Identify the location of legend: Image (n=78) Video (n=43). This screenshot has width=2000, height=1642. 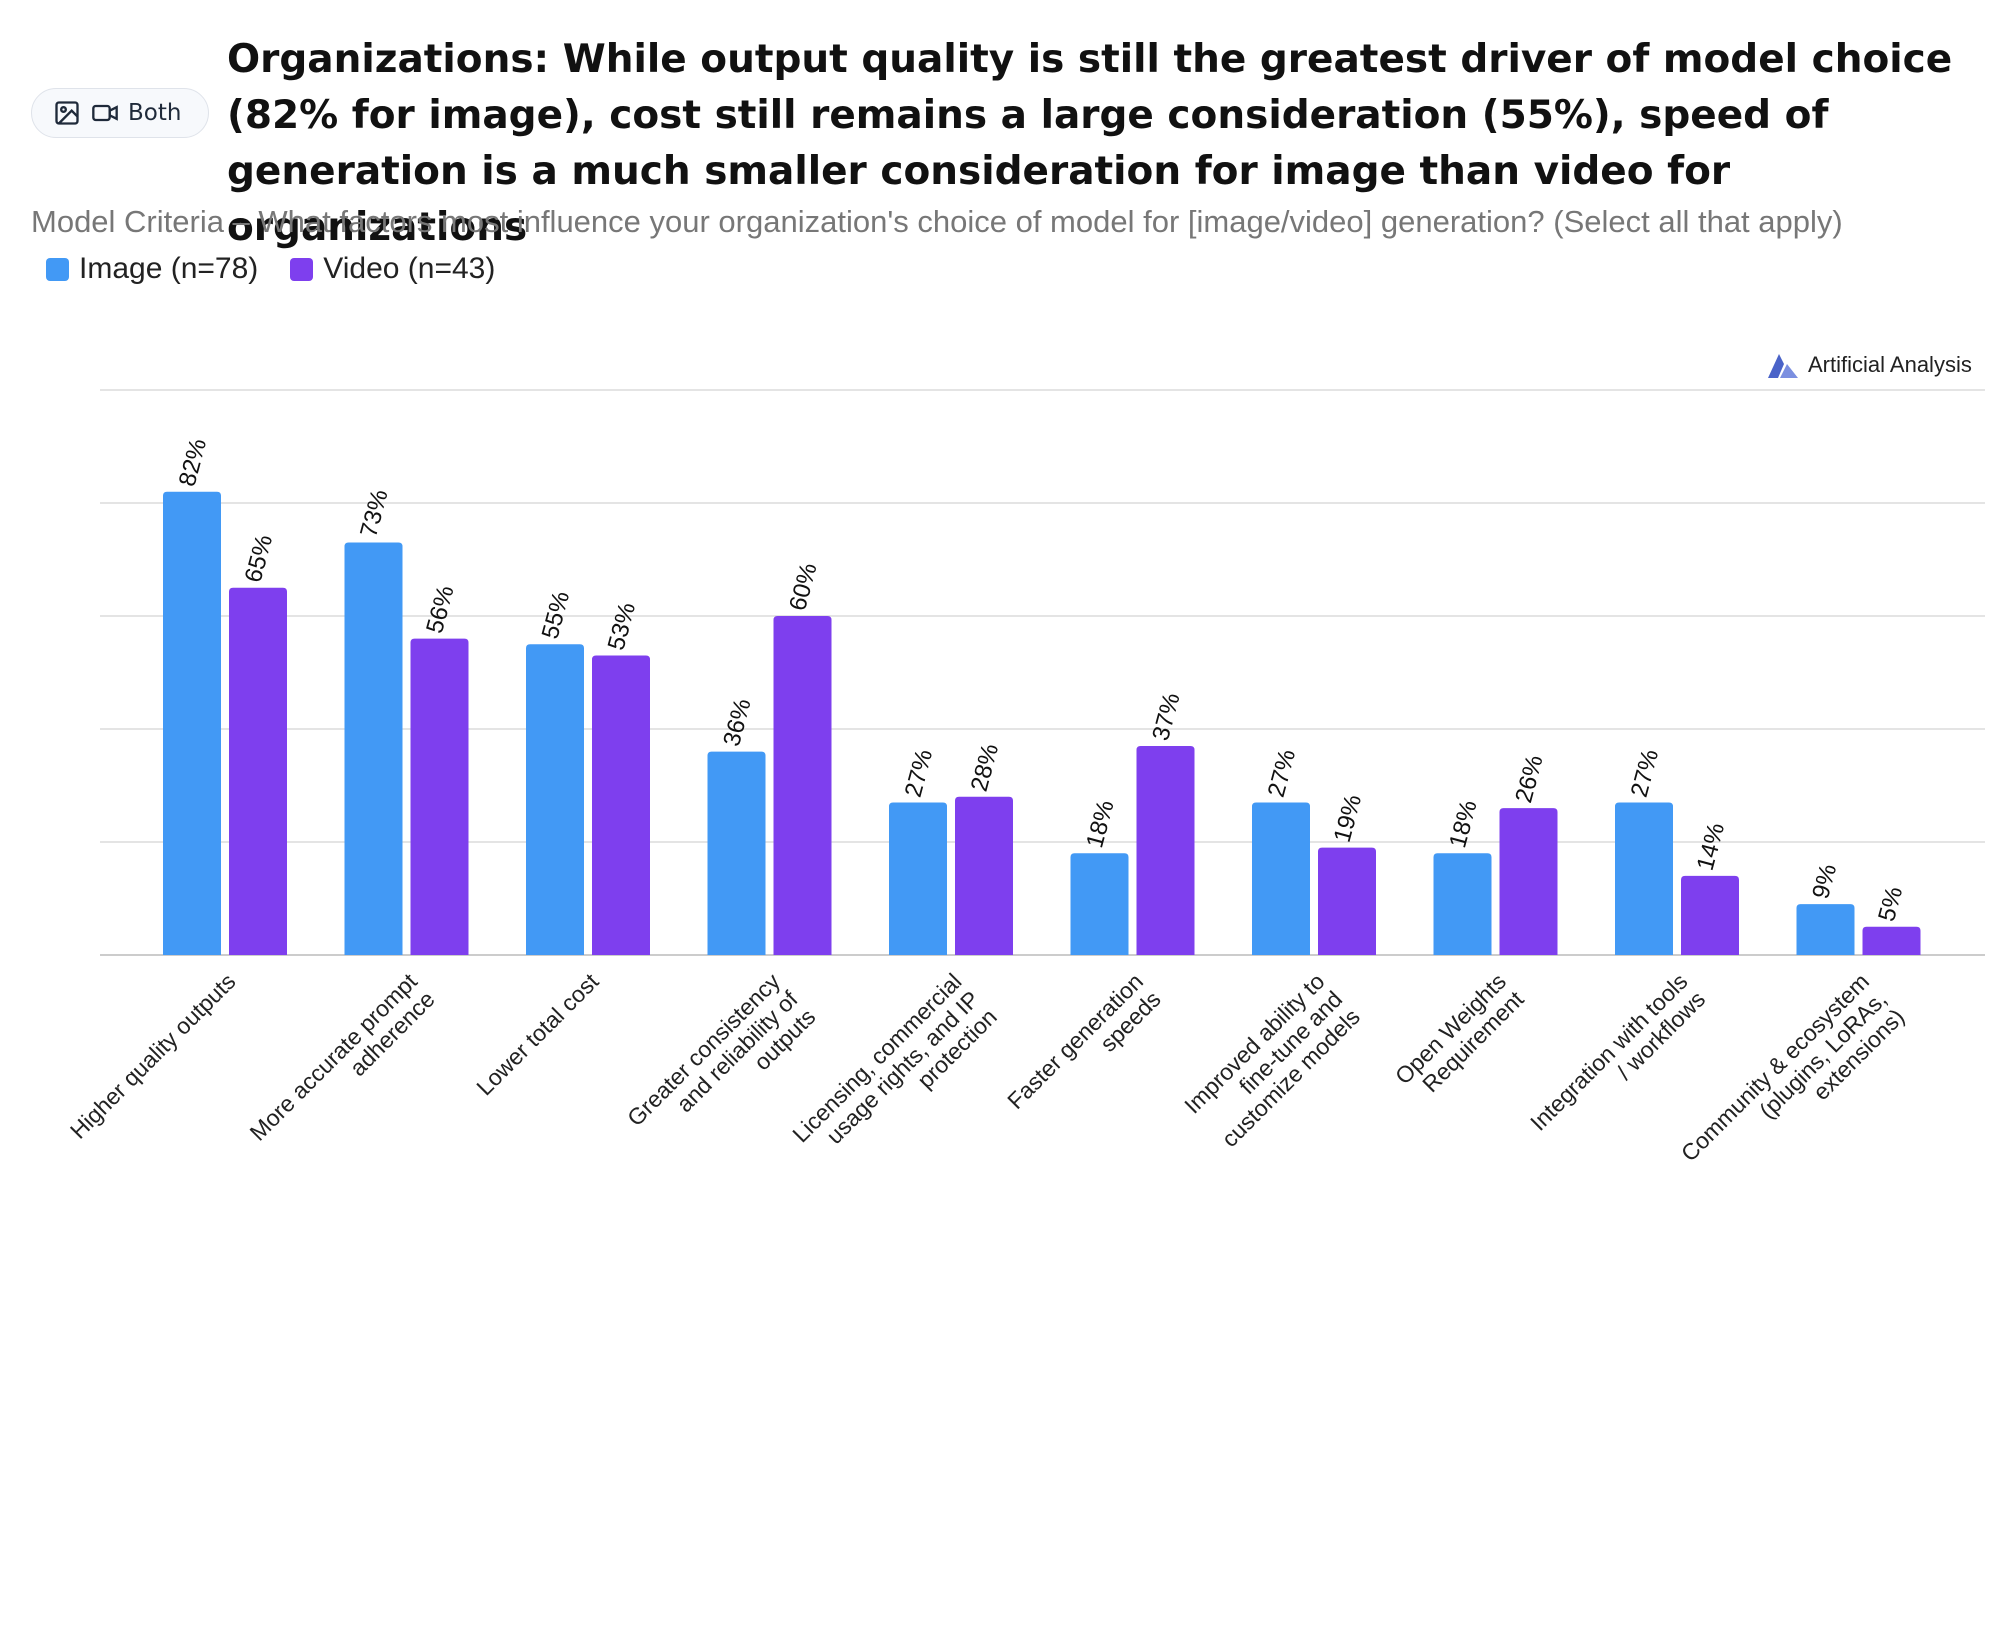
(286, 269).